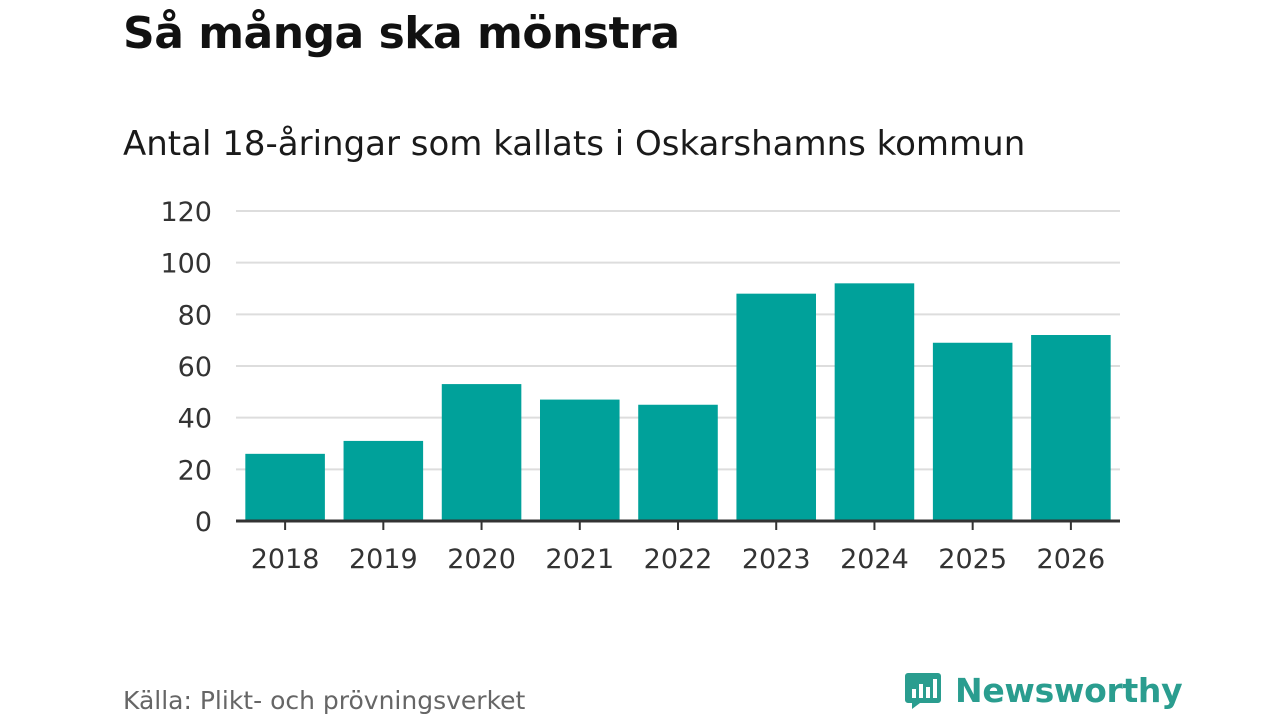  I want to click on bar-2025, so click(972, 431).